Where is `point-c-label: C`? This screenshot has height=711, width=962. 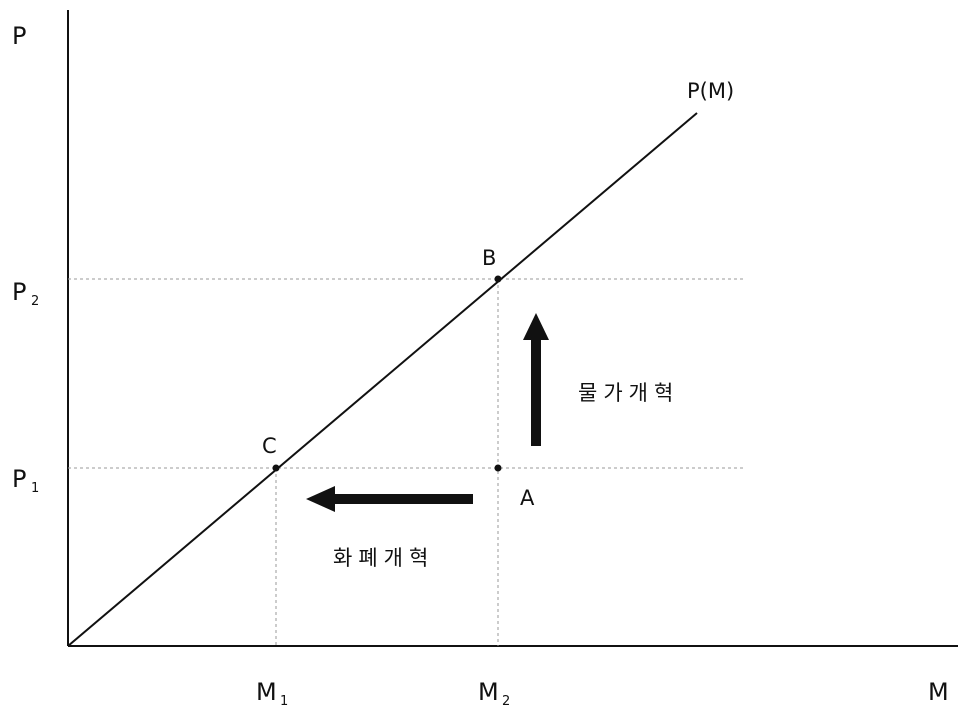
point-c-label: C is located at coordinates (269, 446).